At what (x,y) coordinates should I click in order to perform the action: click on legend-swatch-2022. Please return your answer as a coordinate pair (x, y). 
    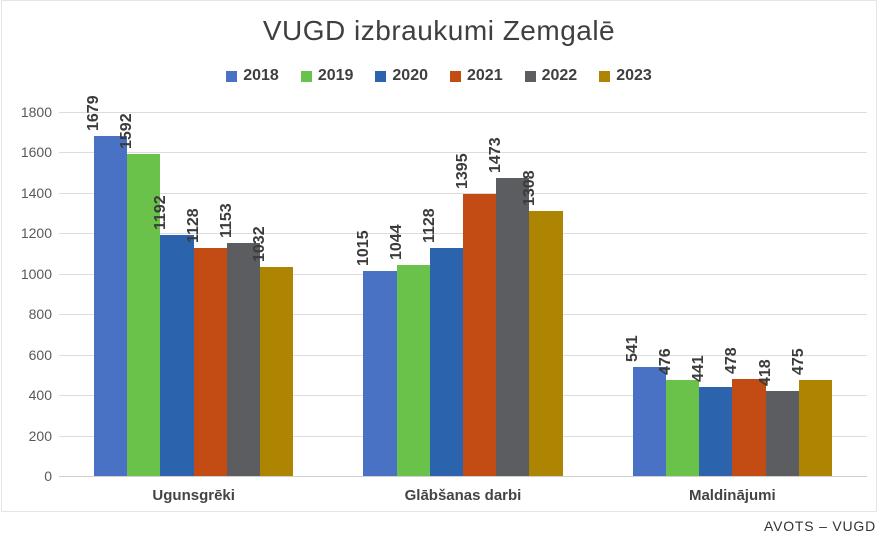
    Looking at the image, I should click on (530, 76).